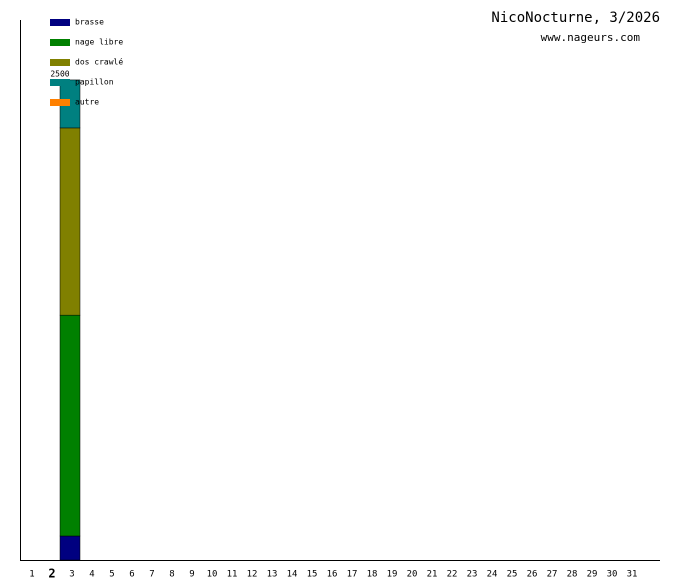  I want to click on x-tick-label: 7, so click(151, 575).